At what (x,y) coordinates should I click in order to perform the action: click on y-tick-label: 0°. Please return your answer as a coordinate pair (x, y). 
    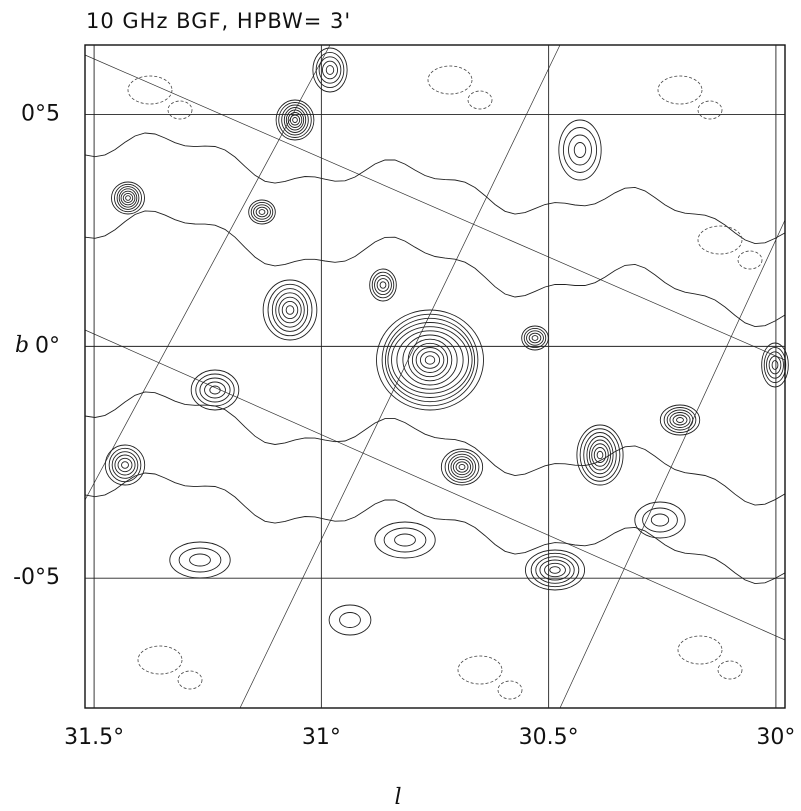
    Looking at the image, I should click on (47, 345).